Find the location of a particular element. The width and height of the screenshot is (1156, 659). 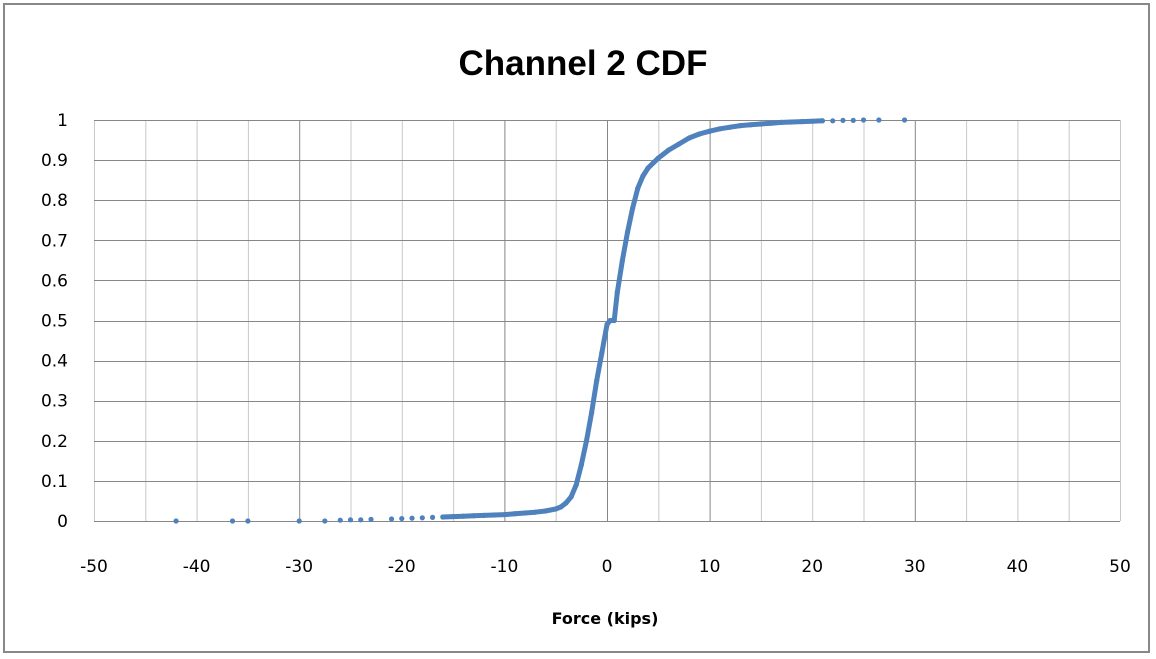

x-tick-label: 0 is located at coordinates (607, 567).